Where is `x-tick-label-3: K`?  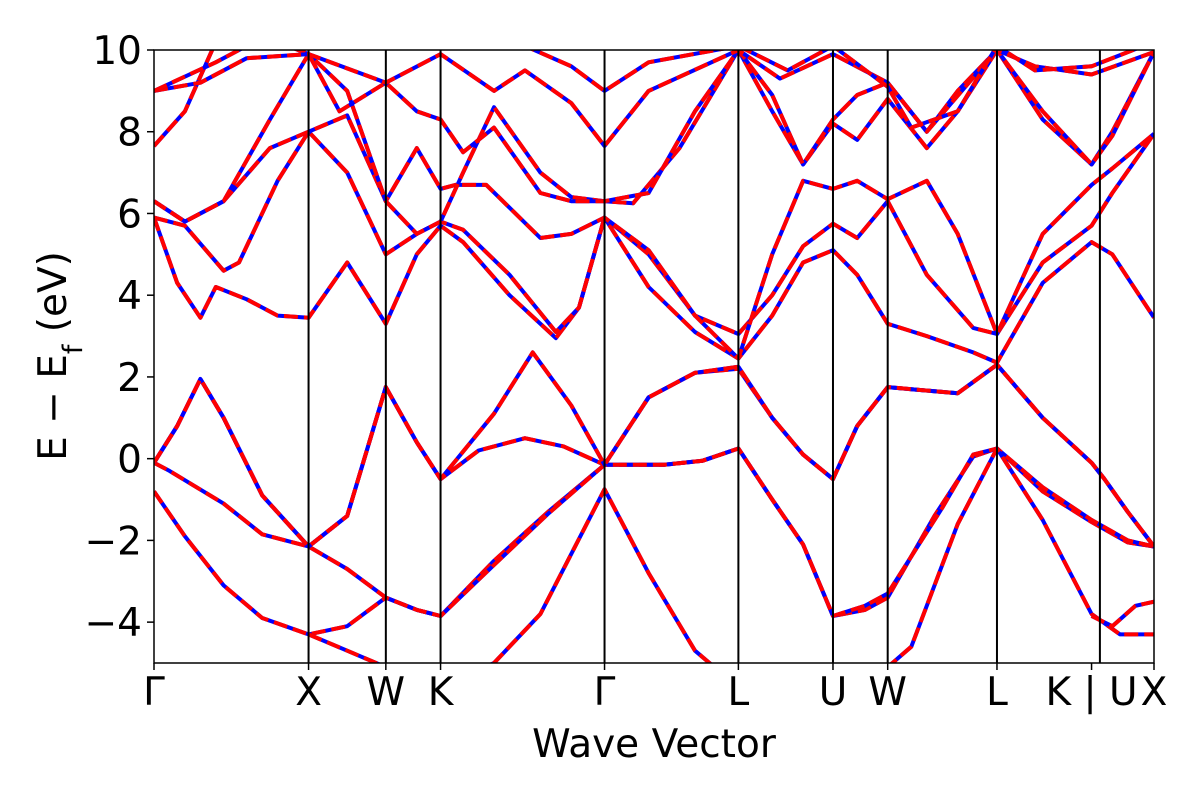 x-tick-label-3: K is located at coordinates (441, 692).